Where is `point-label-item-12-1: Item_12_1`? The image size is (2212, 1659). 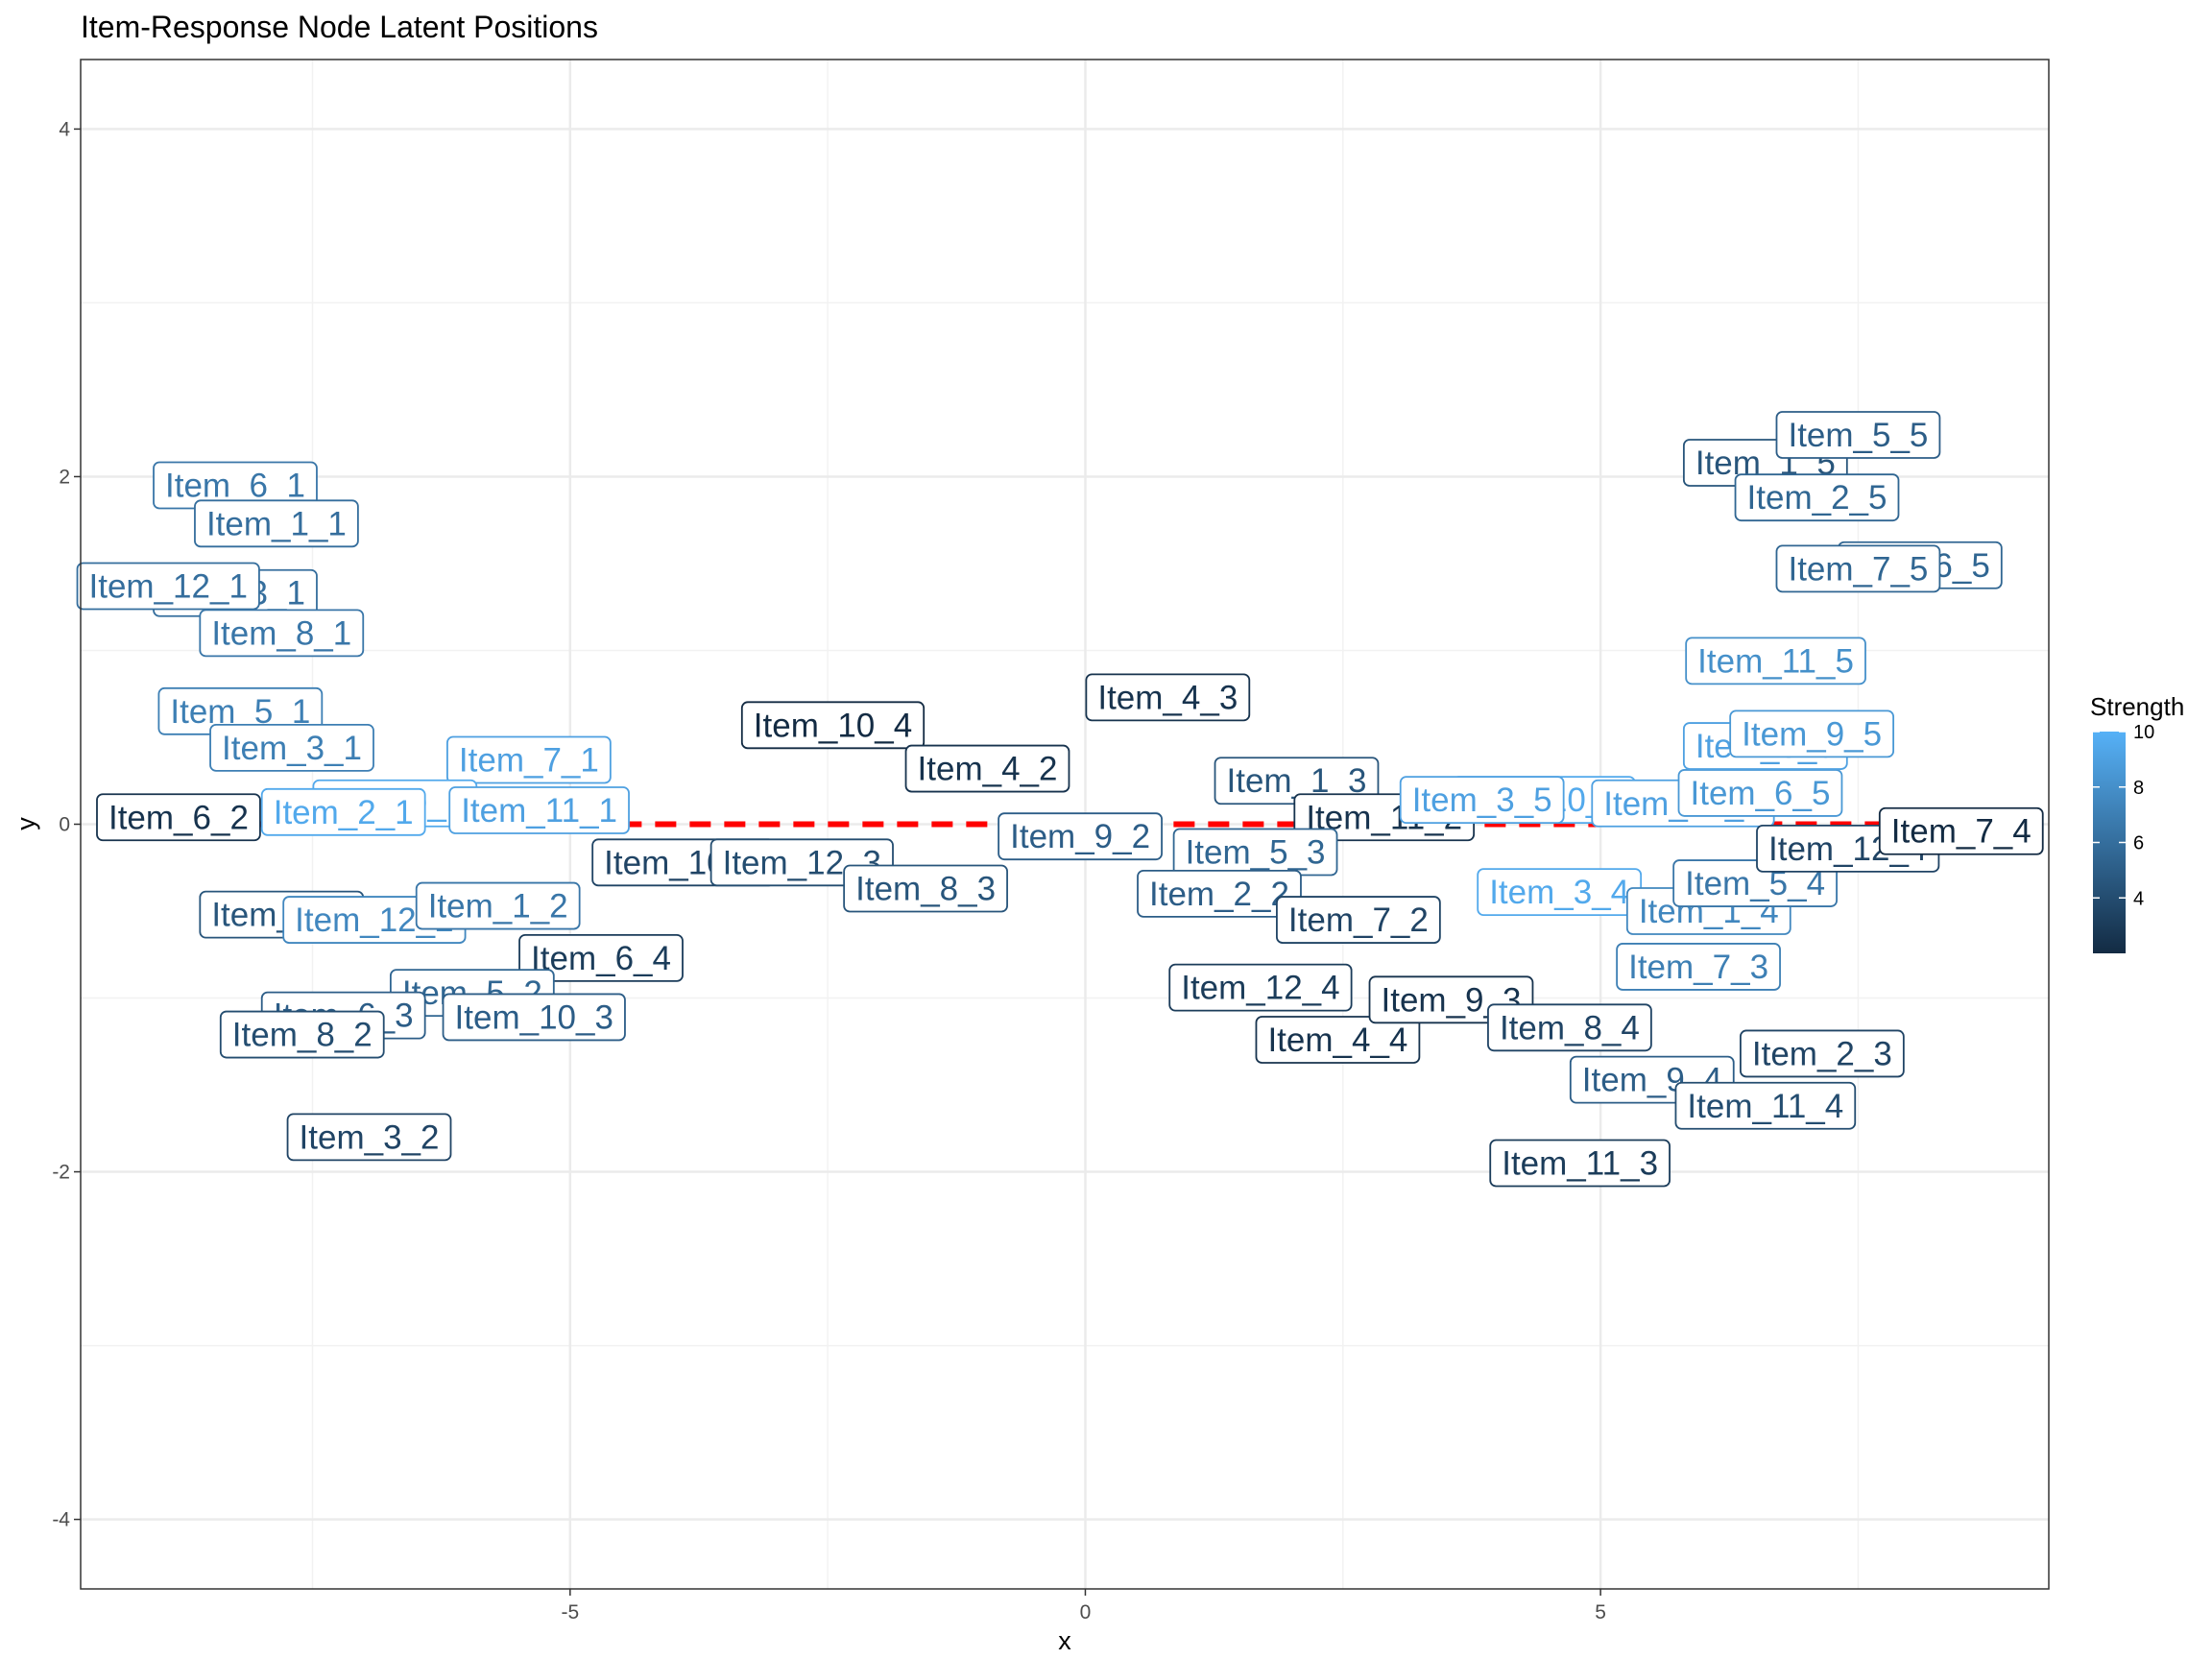
point-label-item-12-1: Item_12_1 is located at coordinates (168, 587).